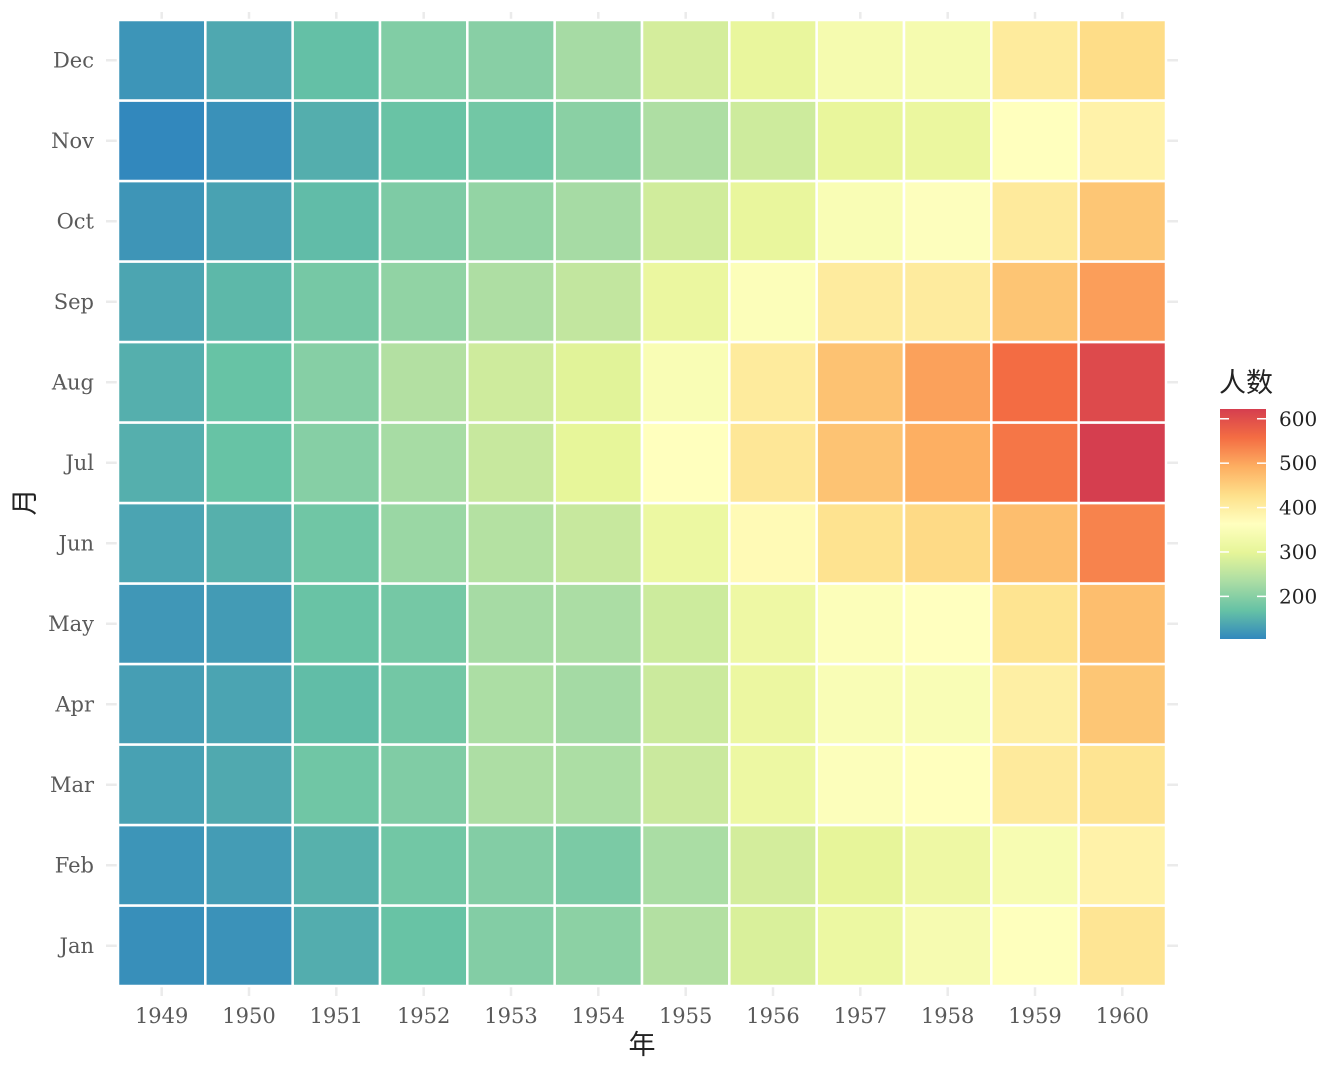 The width and height of the screenshot is (1344, 1075). What do you see at coordinates (1035, 302) in the screenshot?
I see `heatmap-cell-sep-1959` at bounding box center [1035, 302].